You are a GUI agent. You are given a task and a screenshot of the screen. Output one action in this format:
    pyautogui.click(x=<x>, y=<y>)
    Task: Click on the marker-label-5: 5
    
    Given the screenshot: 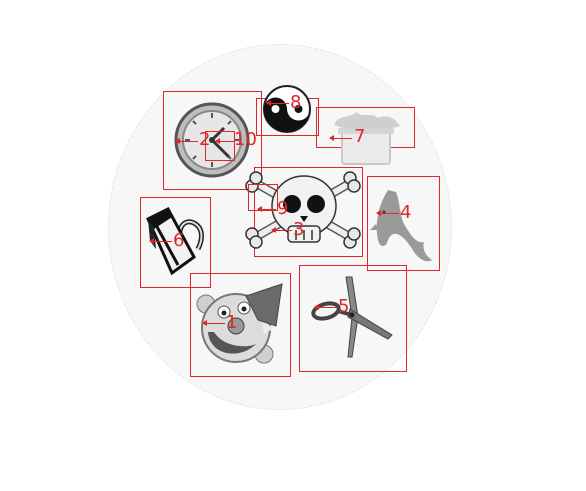 What is the action you would take?
    pyautogui.click(x=344, y=306)
    